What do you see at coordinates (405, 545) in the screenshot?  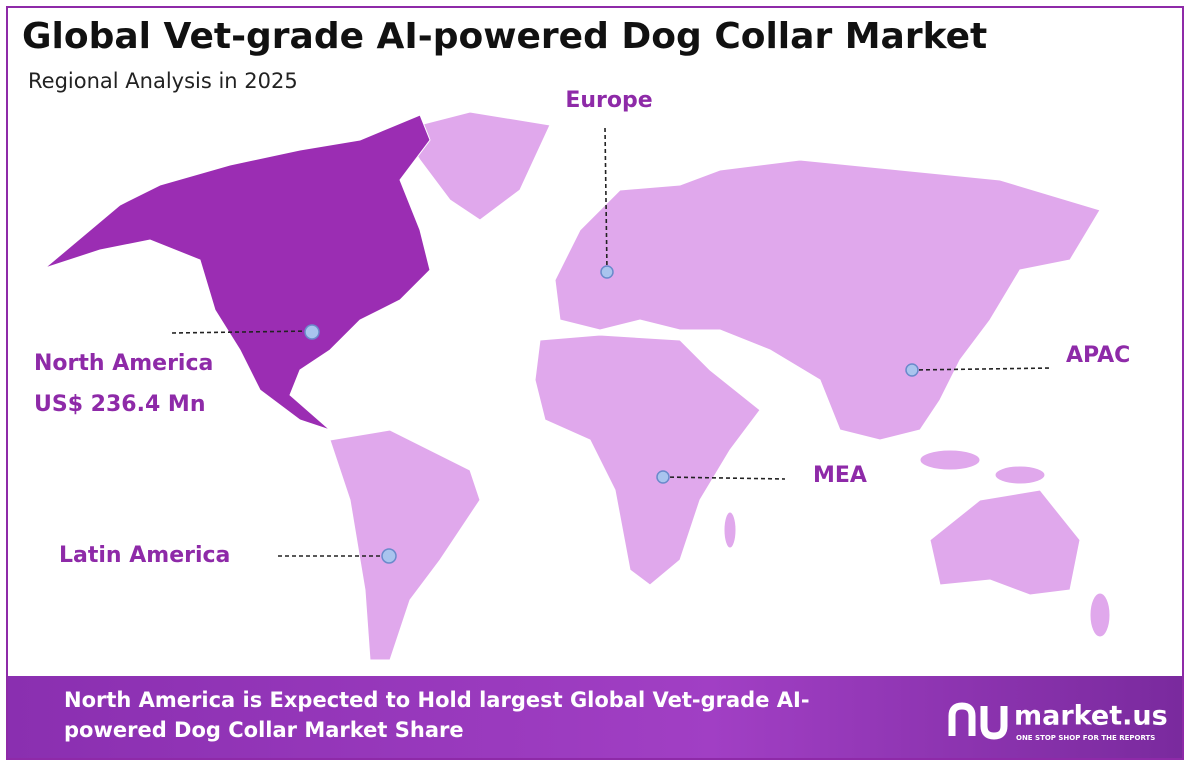 I see `south-america` at bounding box center [405, 545].